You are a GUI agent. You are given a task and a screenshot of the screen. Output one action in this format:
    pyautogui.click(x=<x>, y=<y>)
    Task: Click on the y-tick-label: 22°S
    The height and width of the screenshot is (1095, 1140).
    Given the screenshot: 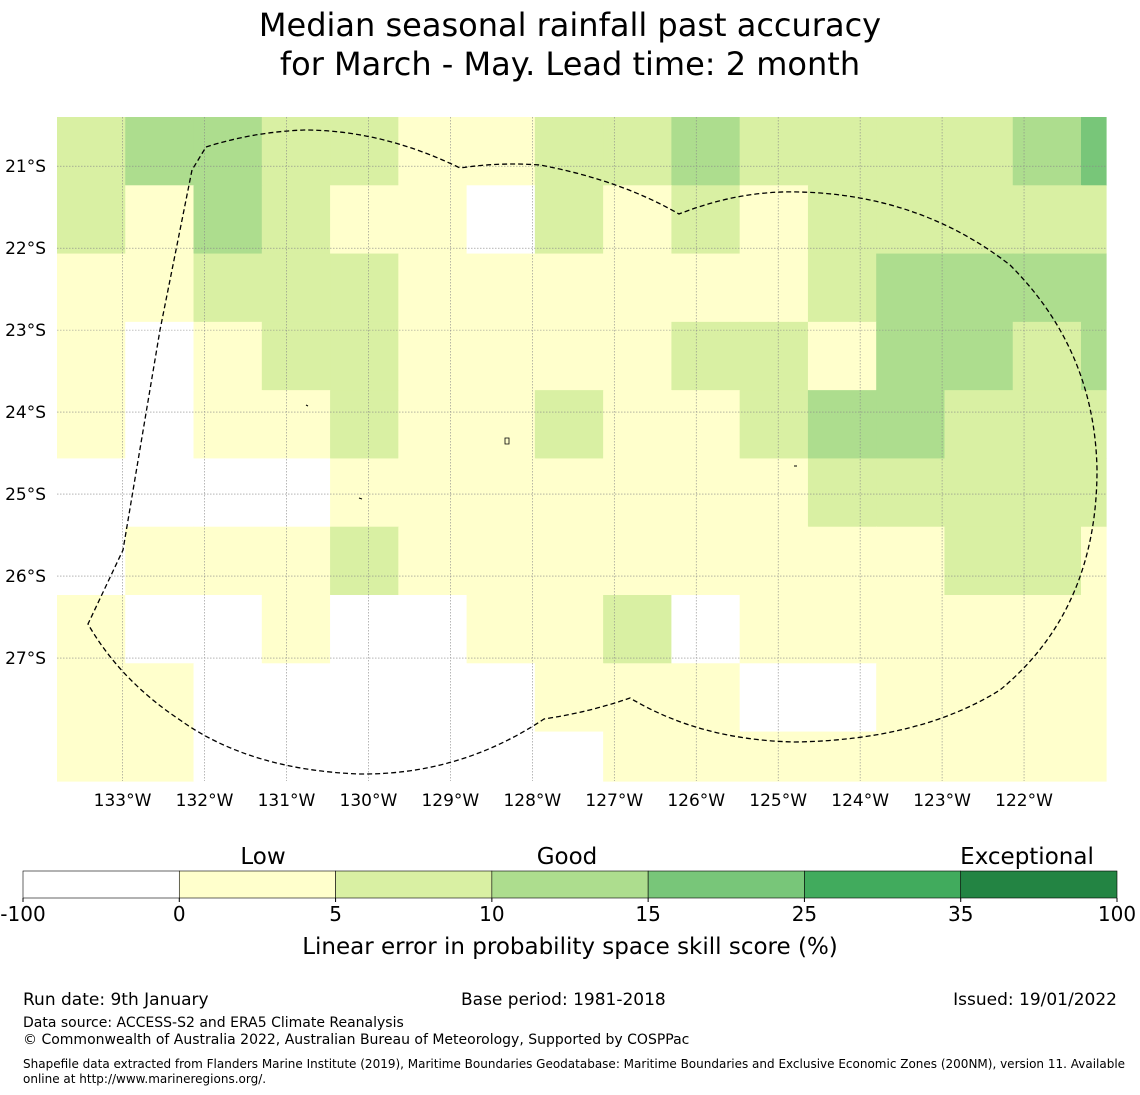 What is the action you would take?
    pyautogui.click(x=25, y=249)
    